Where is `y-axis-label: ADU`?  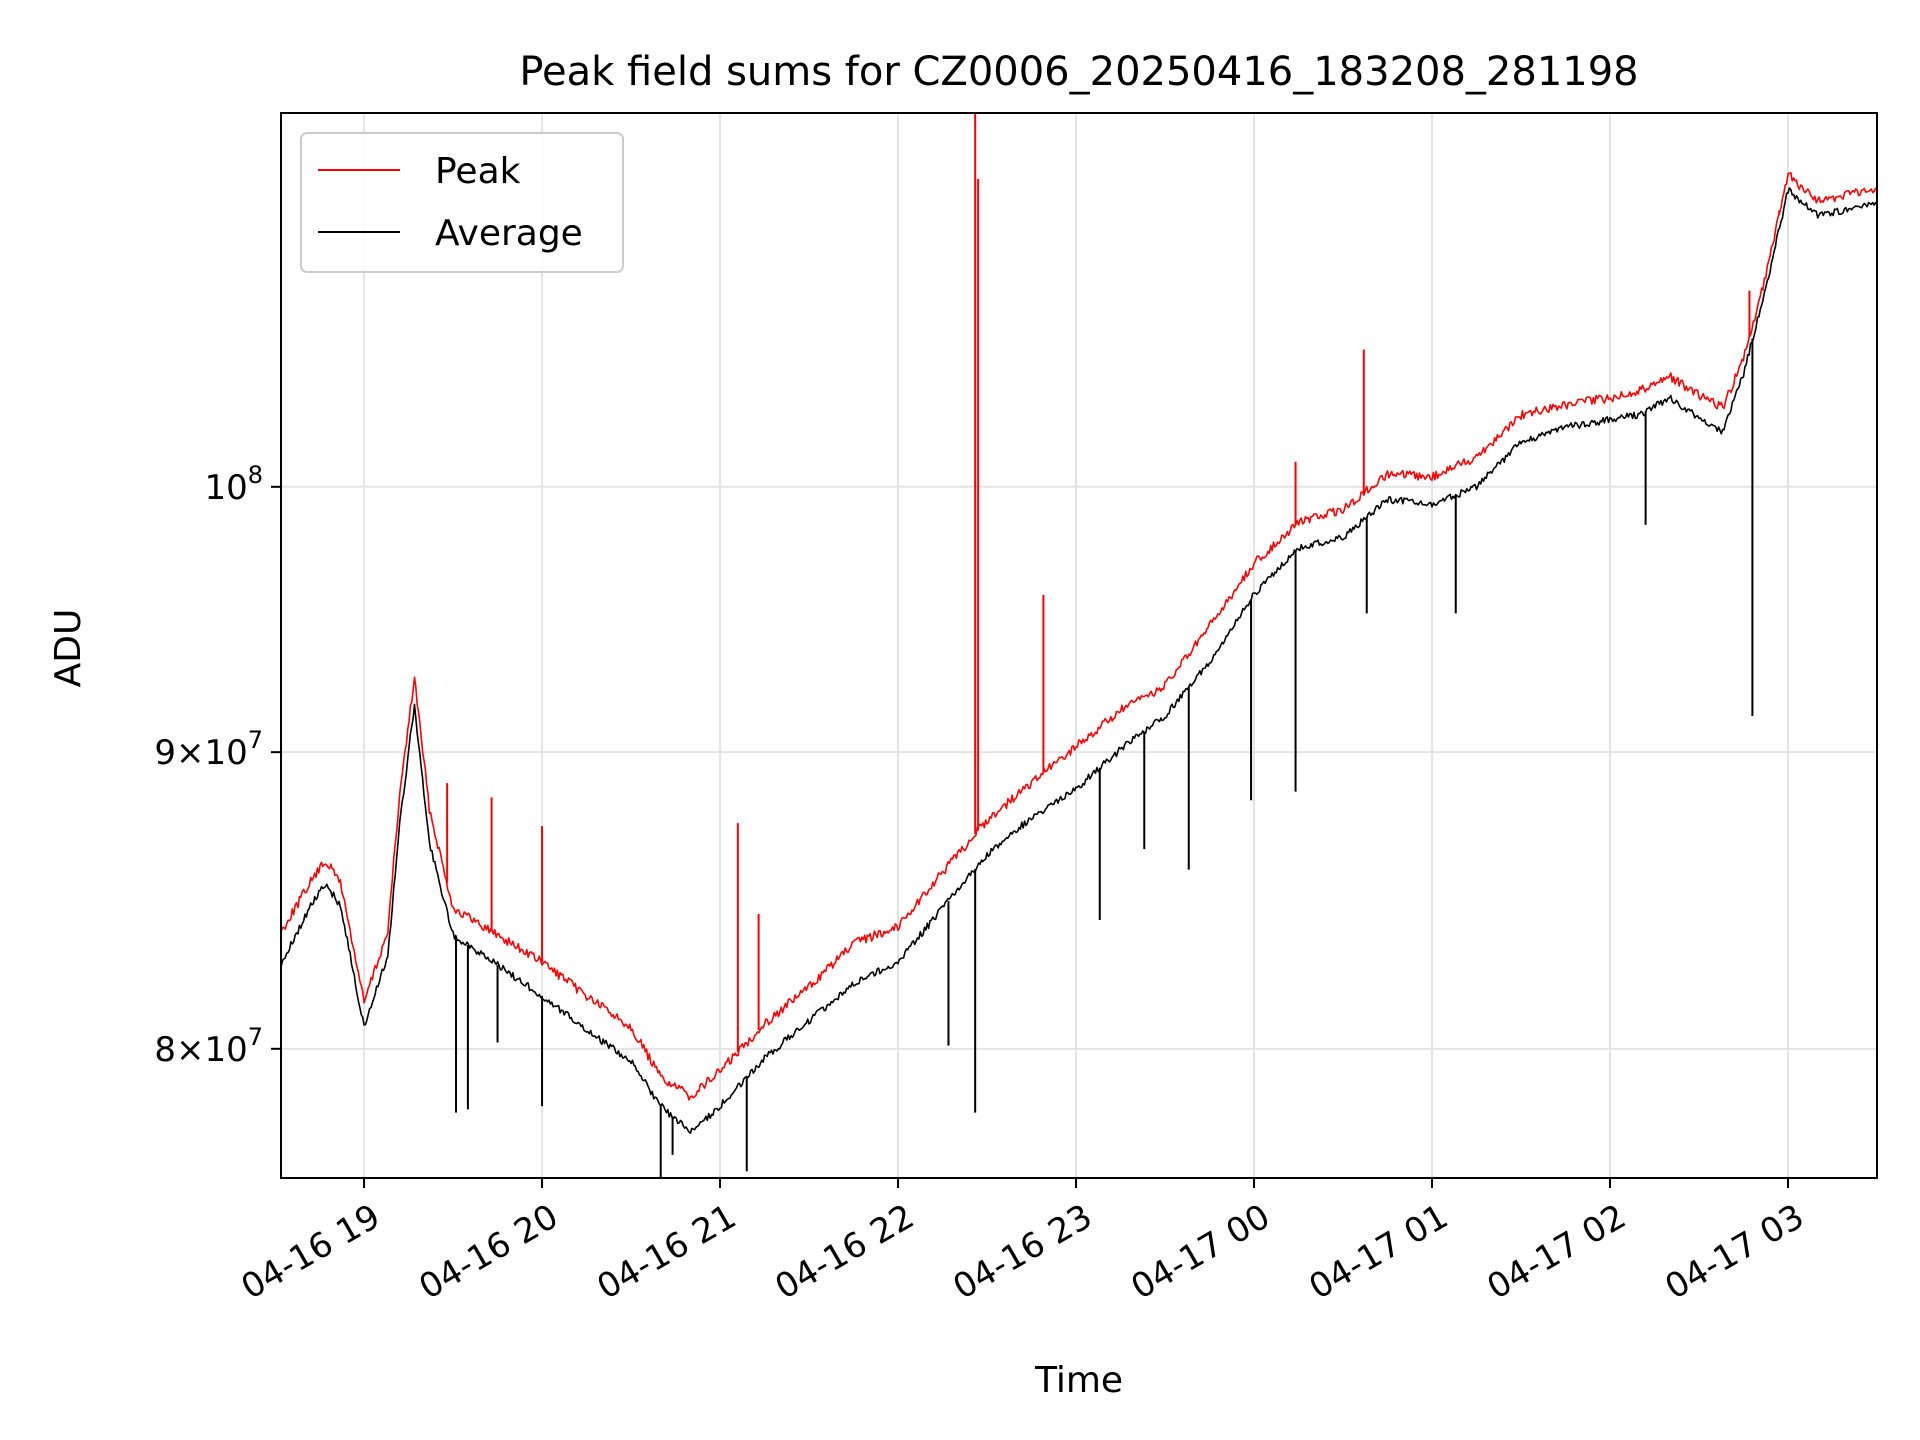
y-axis-label: ADU is located at coordinates (68, 648).